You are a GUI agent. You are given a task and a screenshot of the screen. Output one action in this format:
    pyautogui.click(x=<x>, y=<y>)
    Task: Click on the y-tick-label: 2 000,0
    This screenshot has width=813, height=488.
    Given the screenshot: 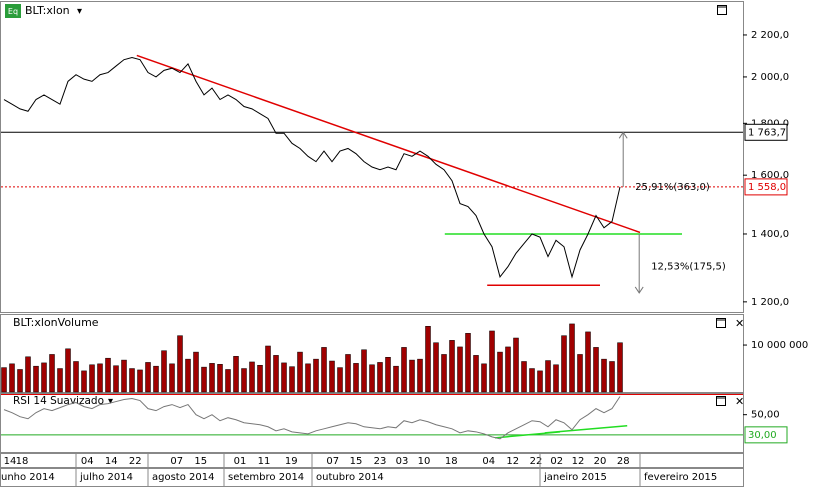 What is the action you would take?
    pyautogui.click(x=770, y=77)
    